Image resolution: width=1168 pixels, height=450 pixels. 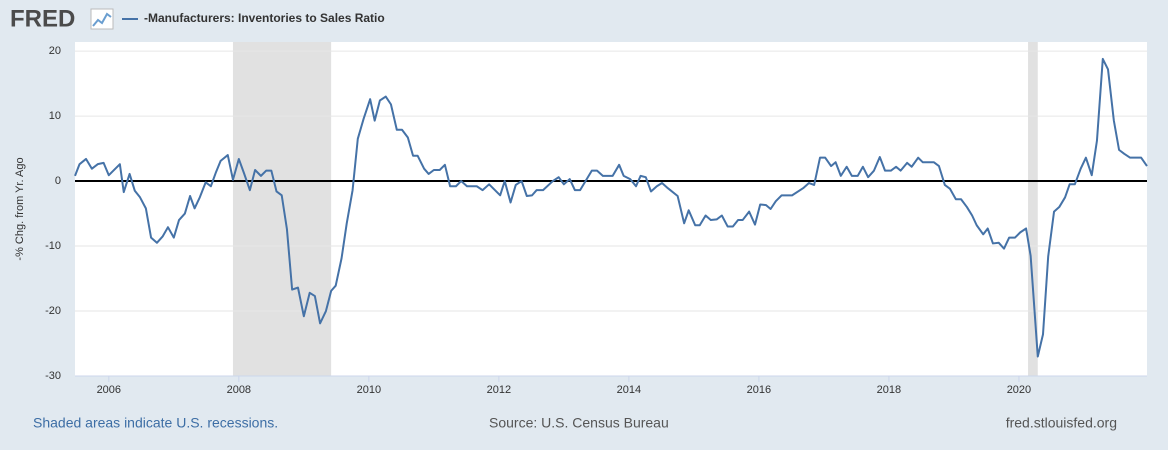 What do you see at coordinates (629, 390) in the screenshot?
I see `x-tick-label: 2014` at bounding box center [629, 390].